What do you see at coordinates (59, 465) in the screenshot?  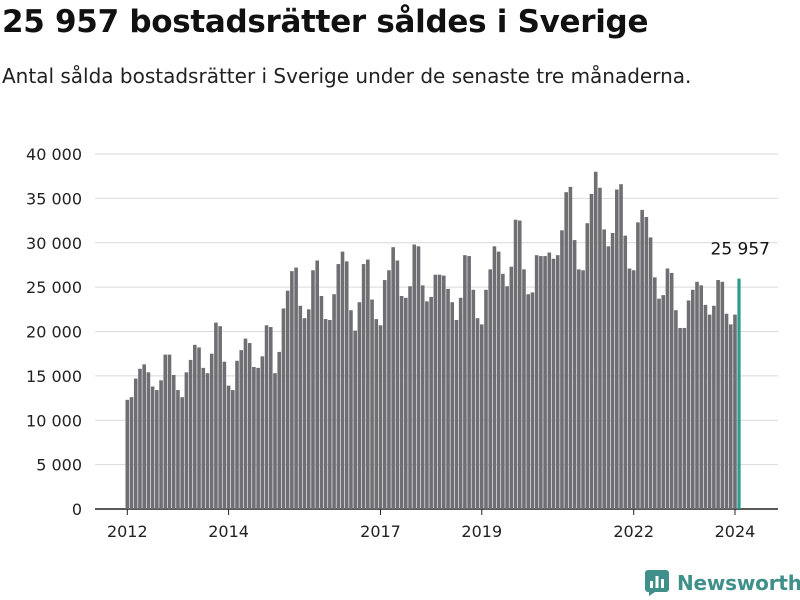 I see `y-tick-label: 5 000` at bounding box center [59, 465].